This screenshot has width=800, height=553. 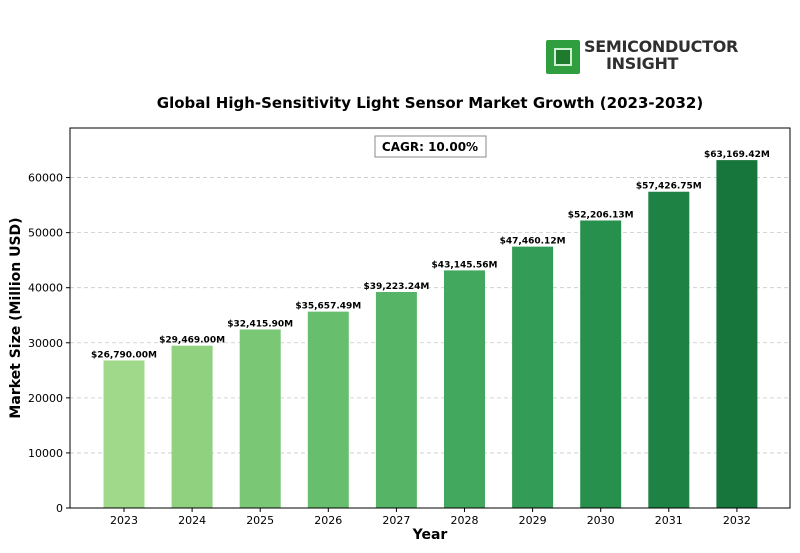 What do you see at coordinates (124, 520) in the screenshot?
I see `x-tick-label-2023: 2023` at bounding box center [124, 520].